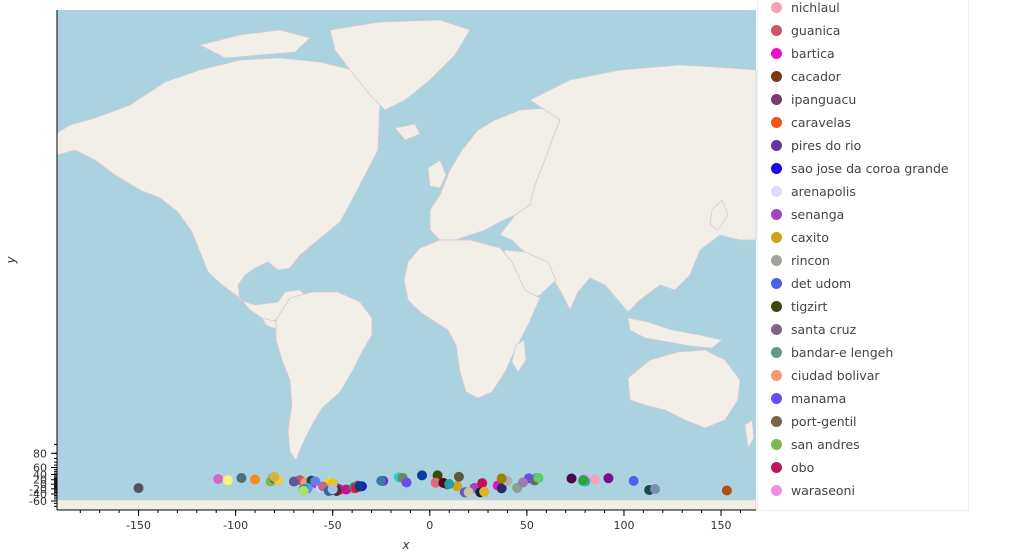 Image resolution: width=1016 pixels, height=555 pixels. I want to click on legend-label: santa cruz, so click(824, 329).